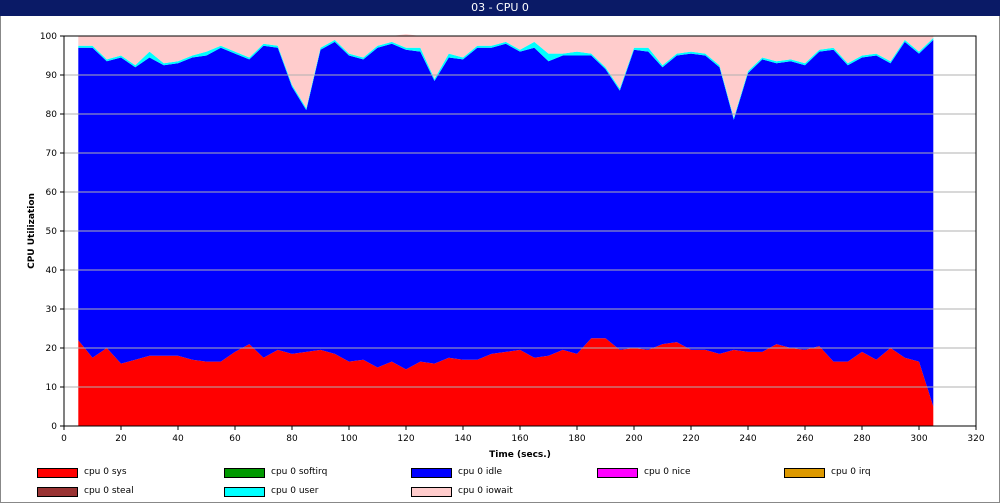 Image resolution: width=1000 pixels, height=504 pixels. Describe the element at coordinates (105, 472) in the screenshot. I see `legend-label: cpu 0 sys` at that location.